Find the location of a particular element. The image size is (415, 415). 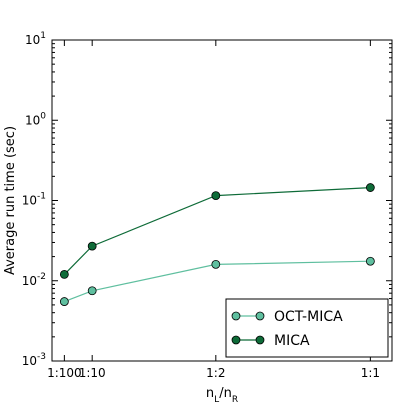

x-tick-label: 1:1 is located at coordinates (370, 373).